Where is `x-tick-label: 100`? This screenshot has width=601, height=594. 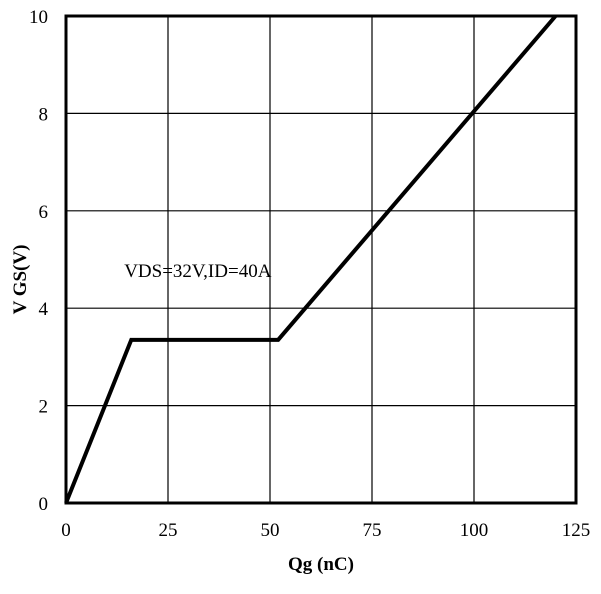
x-tick-label: 100 is located at coordinates (474, 530).